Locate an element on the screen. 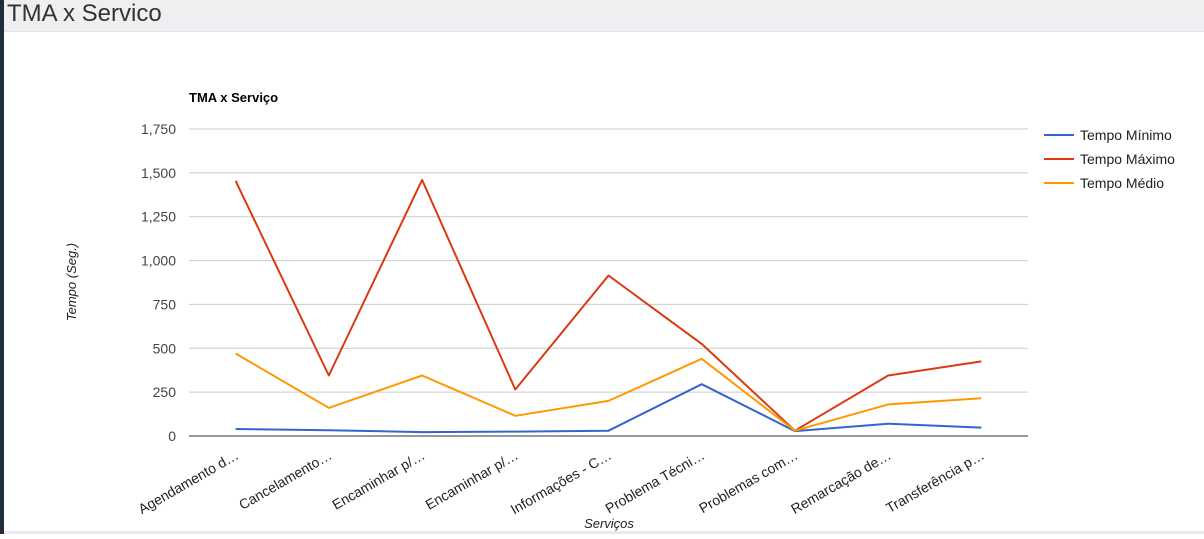  y-tick-label: 1,750 is located at coordinates (158, 129).